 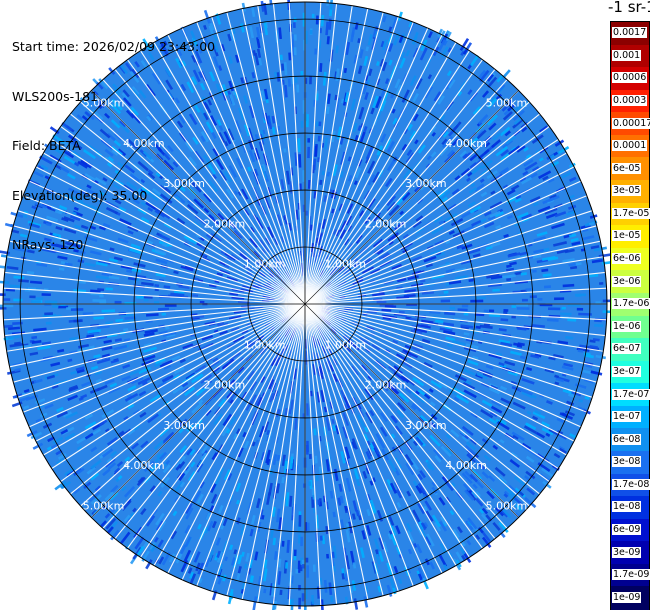 What do you see at coordinates (631, 123) in the screenshot?
I see `colorbar-tick-label: 0.00017` at bounding box center [631, 123].